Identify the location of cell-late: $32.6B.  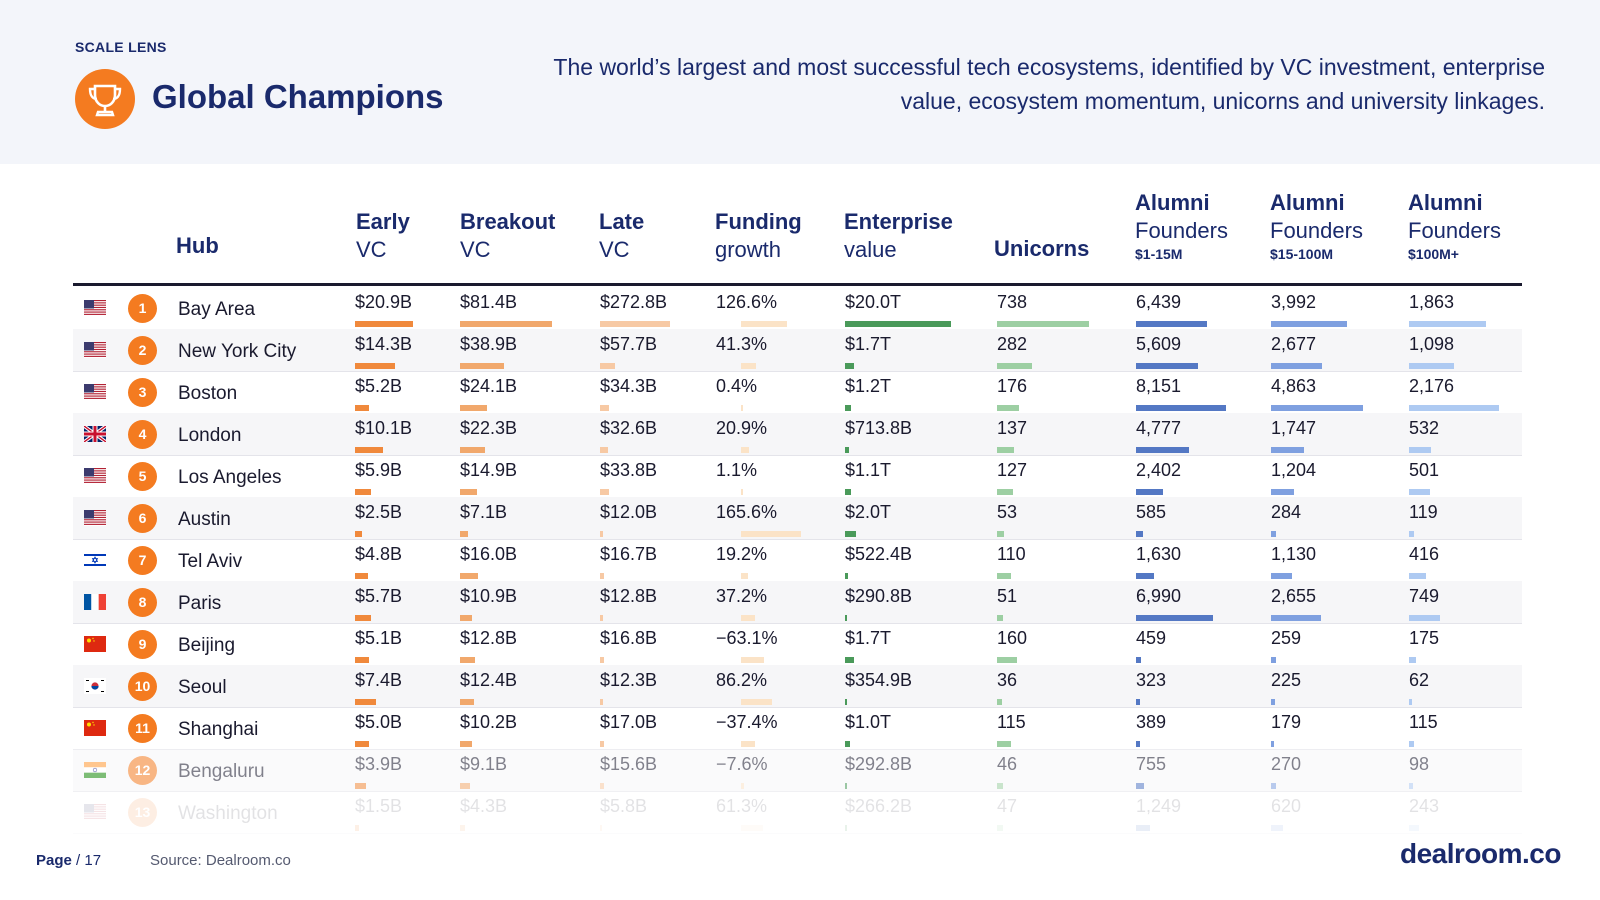
(629, 428).